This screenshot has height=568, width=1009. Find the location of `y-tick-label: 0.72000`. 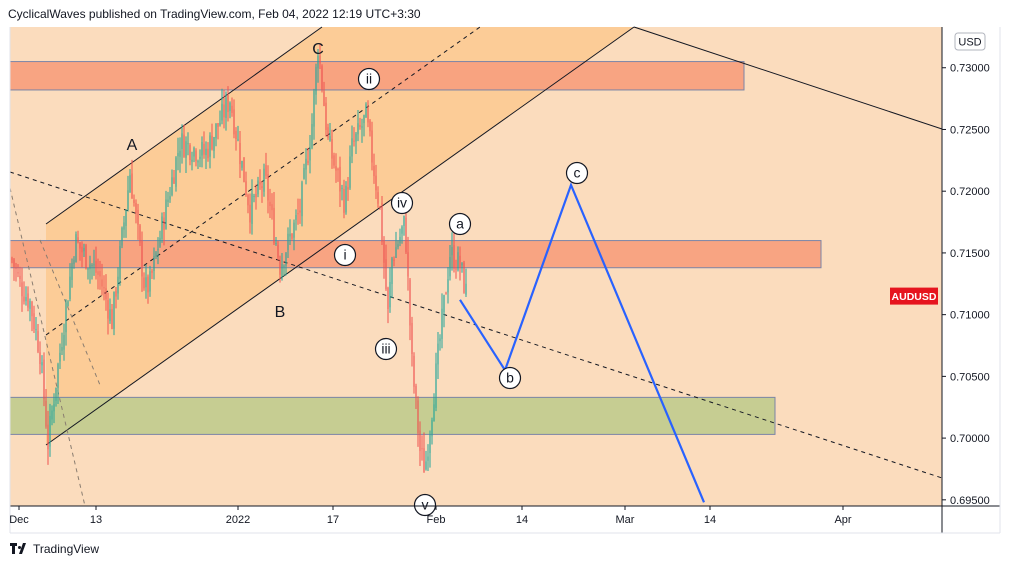

y-tick-label: 0.72000 is located at coordinates (970, 192).